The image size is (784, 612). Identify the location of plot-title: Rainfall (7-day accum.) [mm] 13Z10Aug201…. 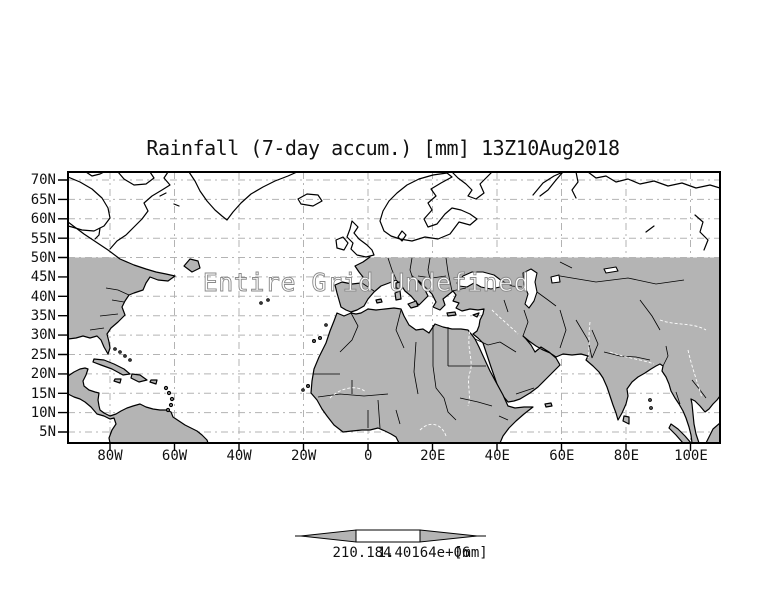
(383, 148).